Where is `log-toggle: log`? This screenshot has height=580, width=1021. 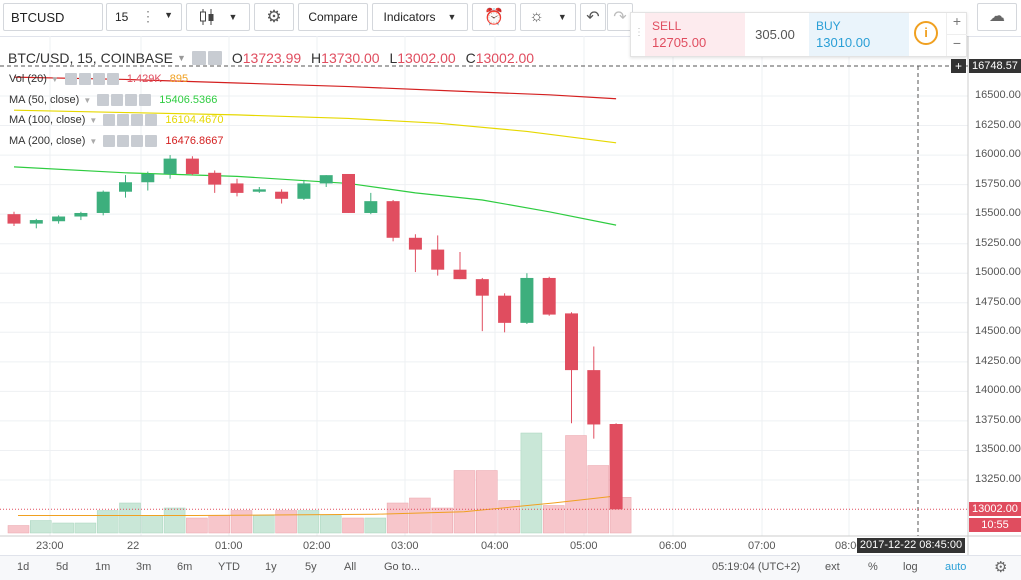 log-toggle: log is located at coordinates (910, 567).